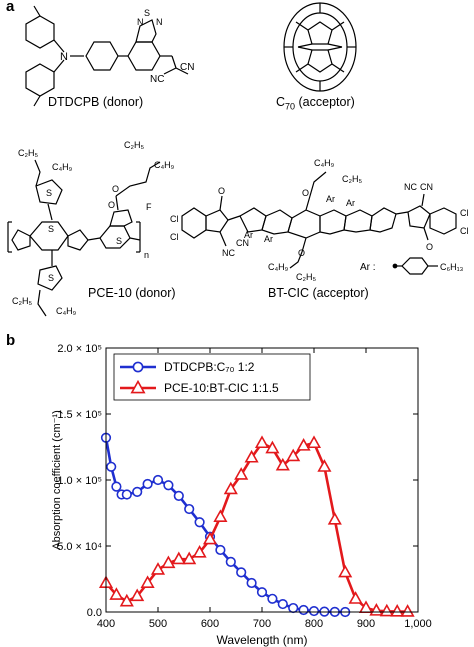 This screenshot has height=647, width=474. What do you see at coordinates (138, 386) in the screenshot?
I see `legend-triangle-marker` at bounding box center [138, 386].